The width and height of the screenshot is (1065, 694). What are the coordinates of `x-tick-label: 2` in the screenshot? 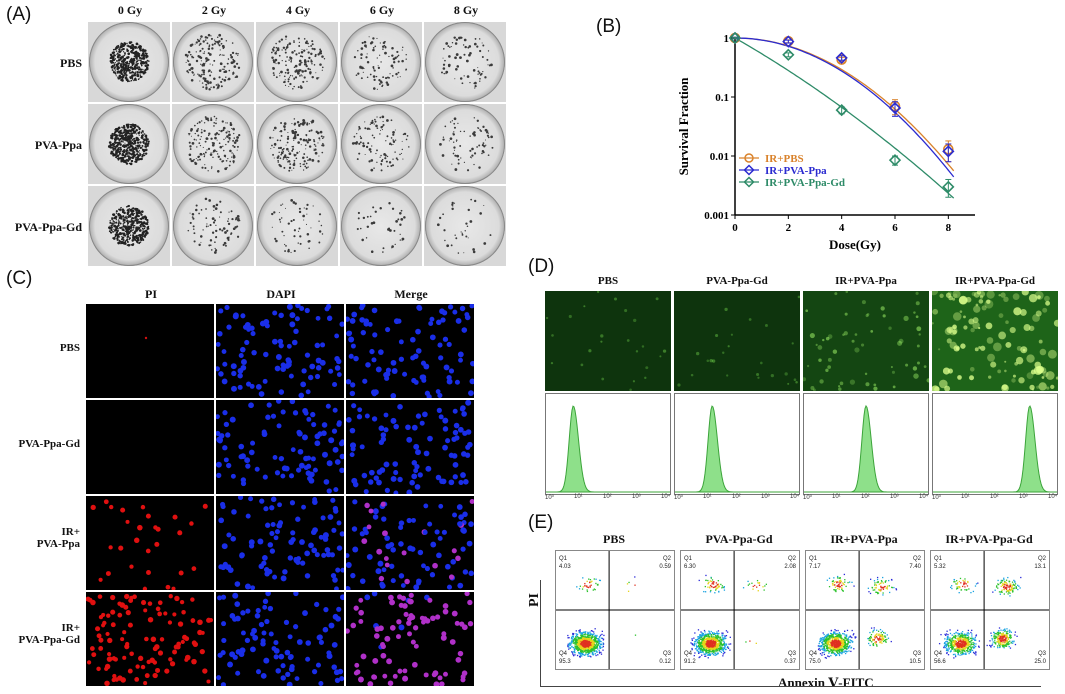 It's located at (789, 228).